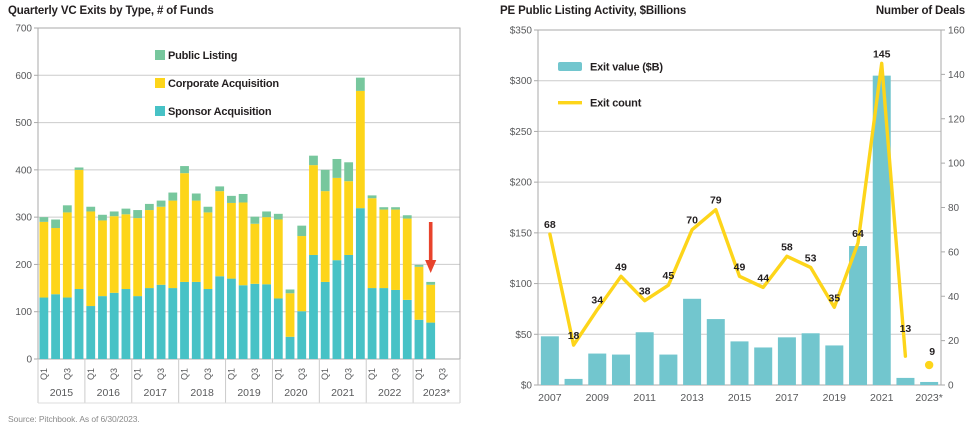 Image resolution: width=969 pixels, height=432 pixels. What do you see at coordinates (74, 419) in the screenshot?
I see `source-note: Source: Pitchbook. As of 6/30/2023.` at bounding box center [74, 419].